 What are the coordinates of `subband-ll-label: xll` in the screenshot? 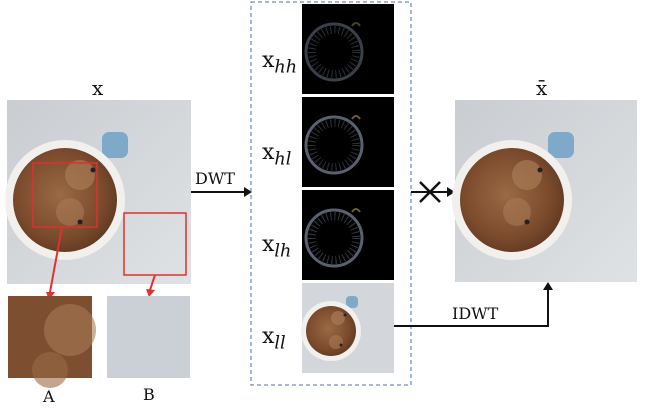 It's located at (274, 339).